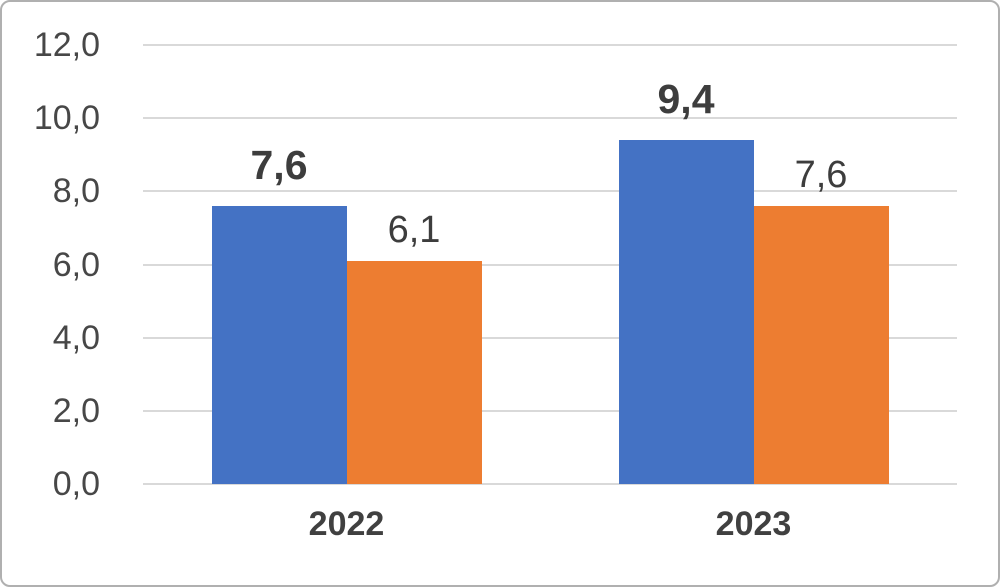 This screenshot has height=587, width=1000. I want to click on bar-series-2-2023, so click(821, 344).